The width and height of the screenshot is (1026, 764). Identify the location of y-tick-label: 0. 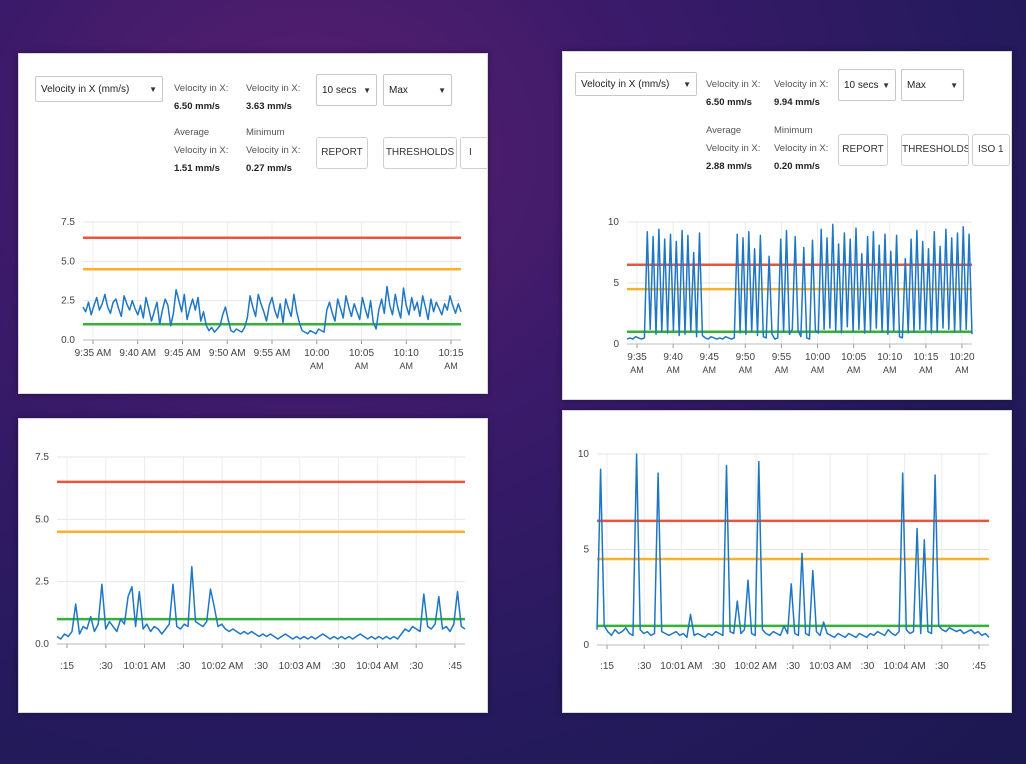
(586, 645).